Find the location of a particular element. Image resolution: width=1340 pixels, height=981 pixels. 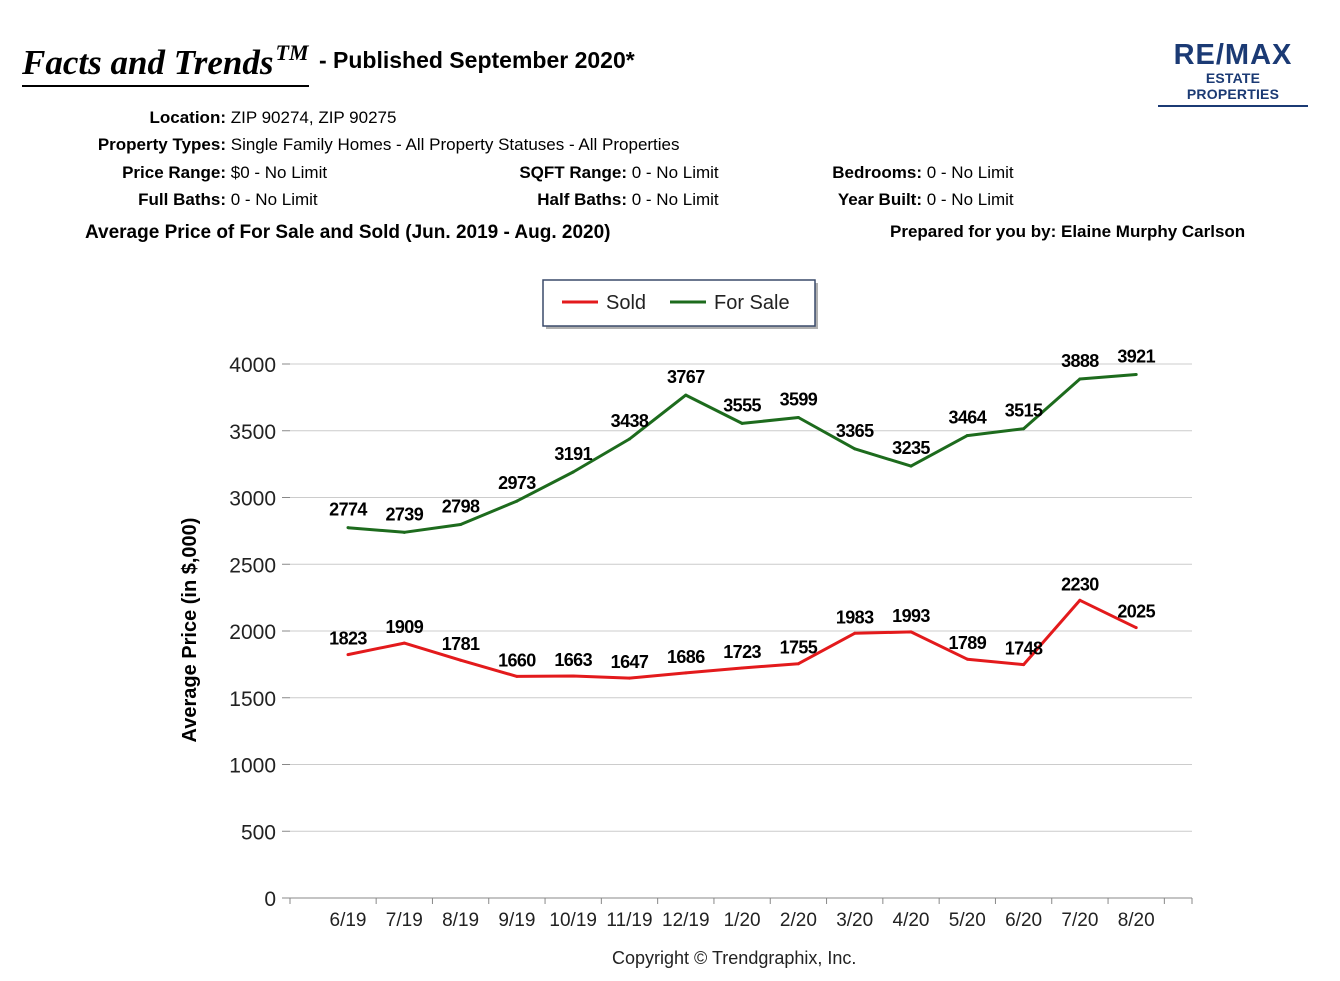

x-tick-label: 5/20 is located at coordinates (967, 920).